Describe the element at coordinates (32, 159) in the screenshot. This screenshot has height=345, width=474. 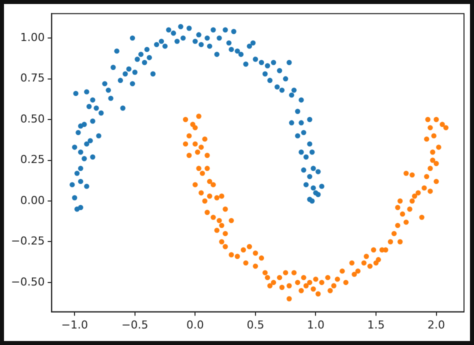
I see `y-tick-label: 0.25` at that location.